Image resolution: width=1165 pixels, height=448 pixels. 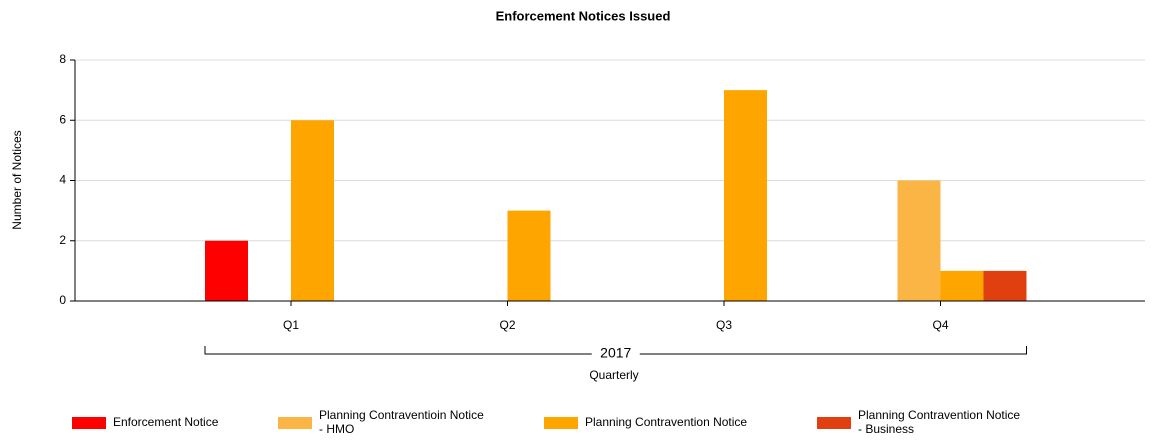 I want to click on legend-label-line: - Business, so click(x=886, y=429).